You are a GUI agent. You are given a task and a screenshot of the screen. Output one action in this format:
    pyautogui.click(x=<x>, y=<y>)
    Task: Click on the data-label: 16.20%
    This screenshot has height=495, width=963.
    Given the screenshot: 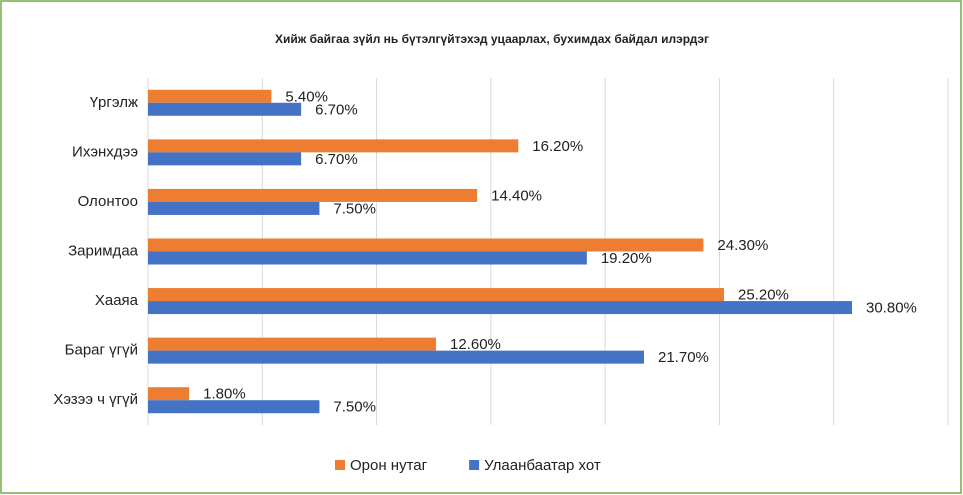 What is the action you would take?
    pyautogui.click(x=557, y=146)
    